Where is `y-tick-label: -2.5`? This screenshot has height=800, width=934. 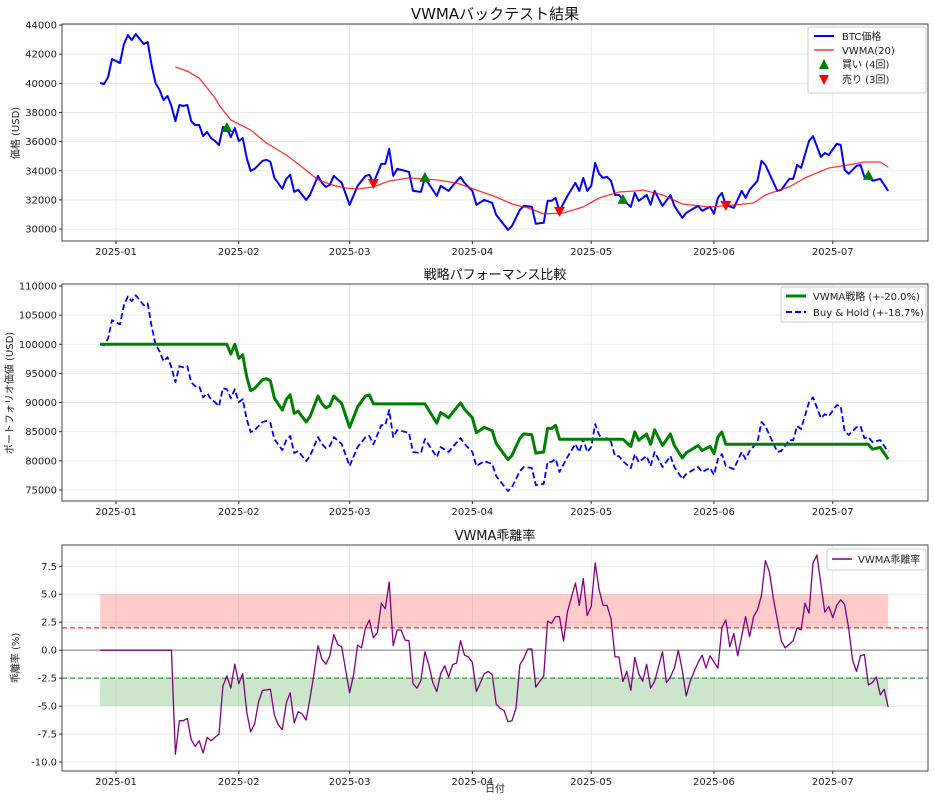 y-tick-label: -2.5 is located at coordinates (47, 679).